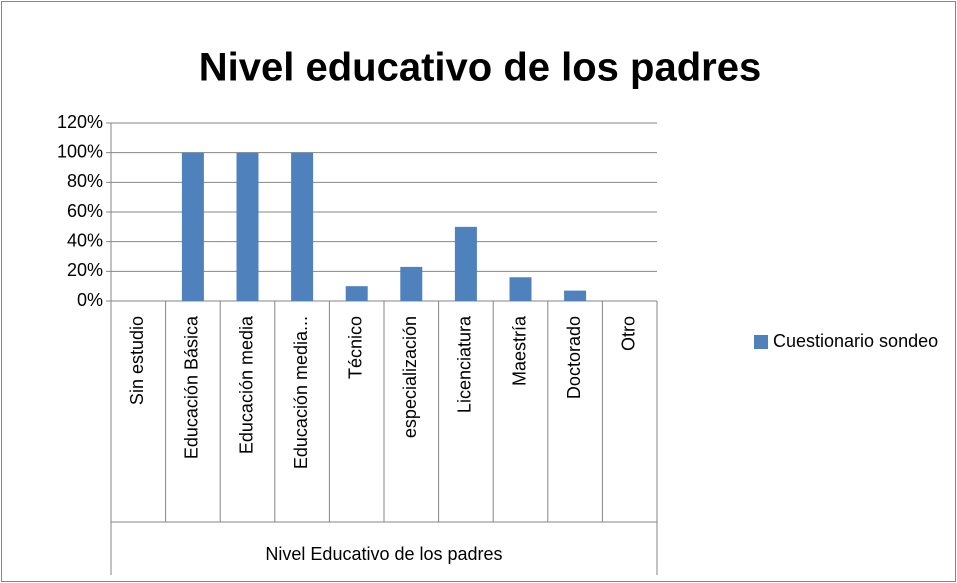 The image size is (957, 583). I want to click on x-tick-label: Licenciatura, so click(465, 364).